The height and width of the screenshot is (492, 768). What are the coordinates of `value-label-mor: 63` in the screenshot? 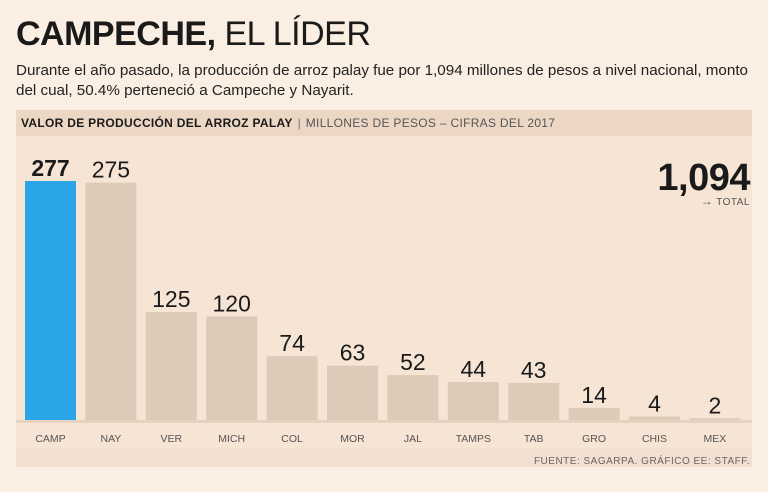 It's located at (353, 353).